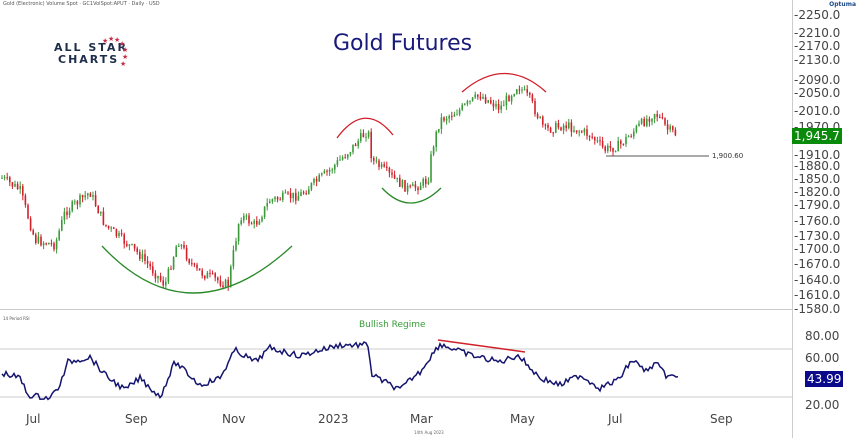 This screenshot has width=860, height=438. What do you see at coordinates (234, 419) in the screenshot?
I see `x-axis-label: Nov` at bounding box center [234, 419].